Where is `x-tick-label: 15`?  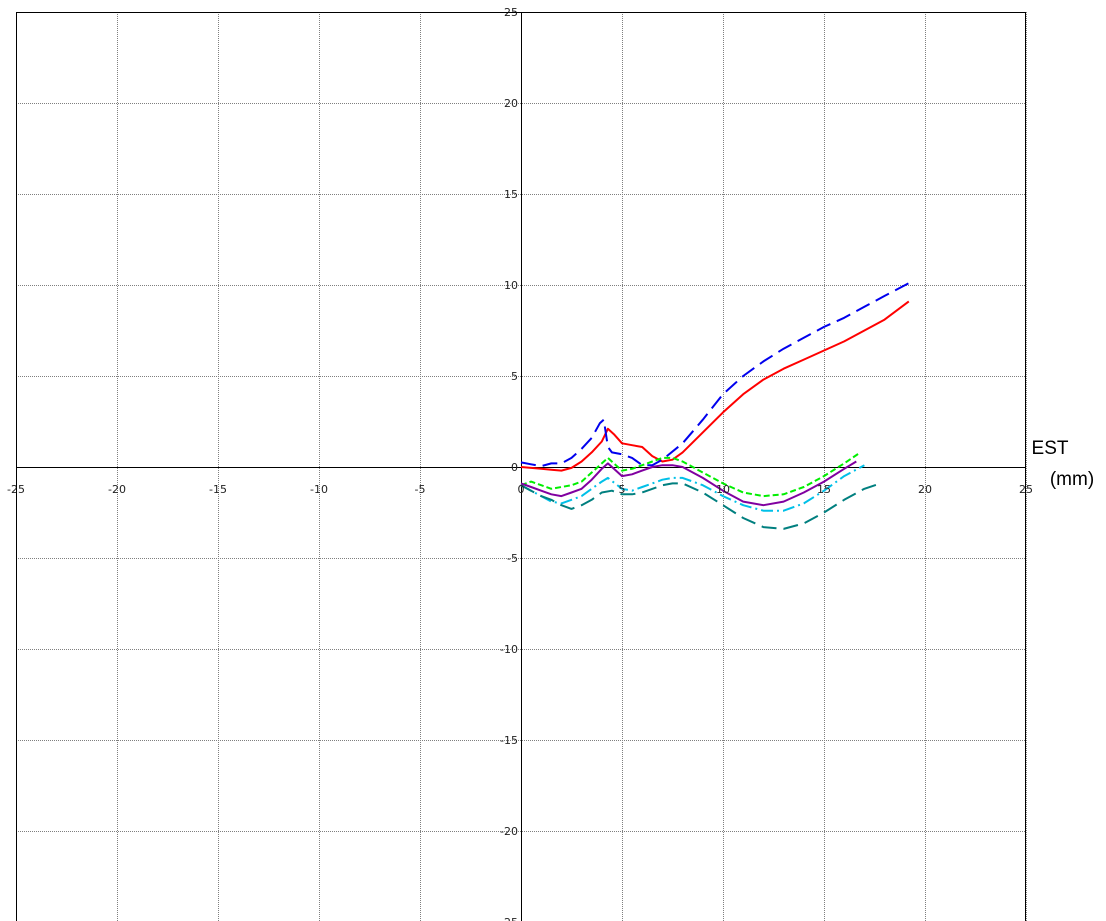
x-tick-label: 15 is located at coordinates (824, 489).